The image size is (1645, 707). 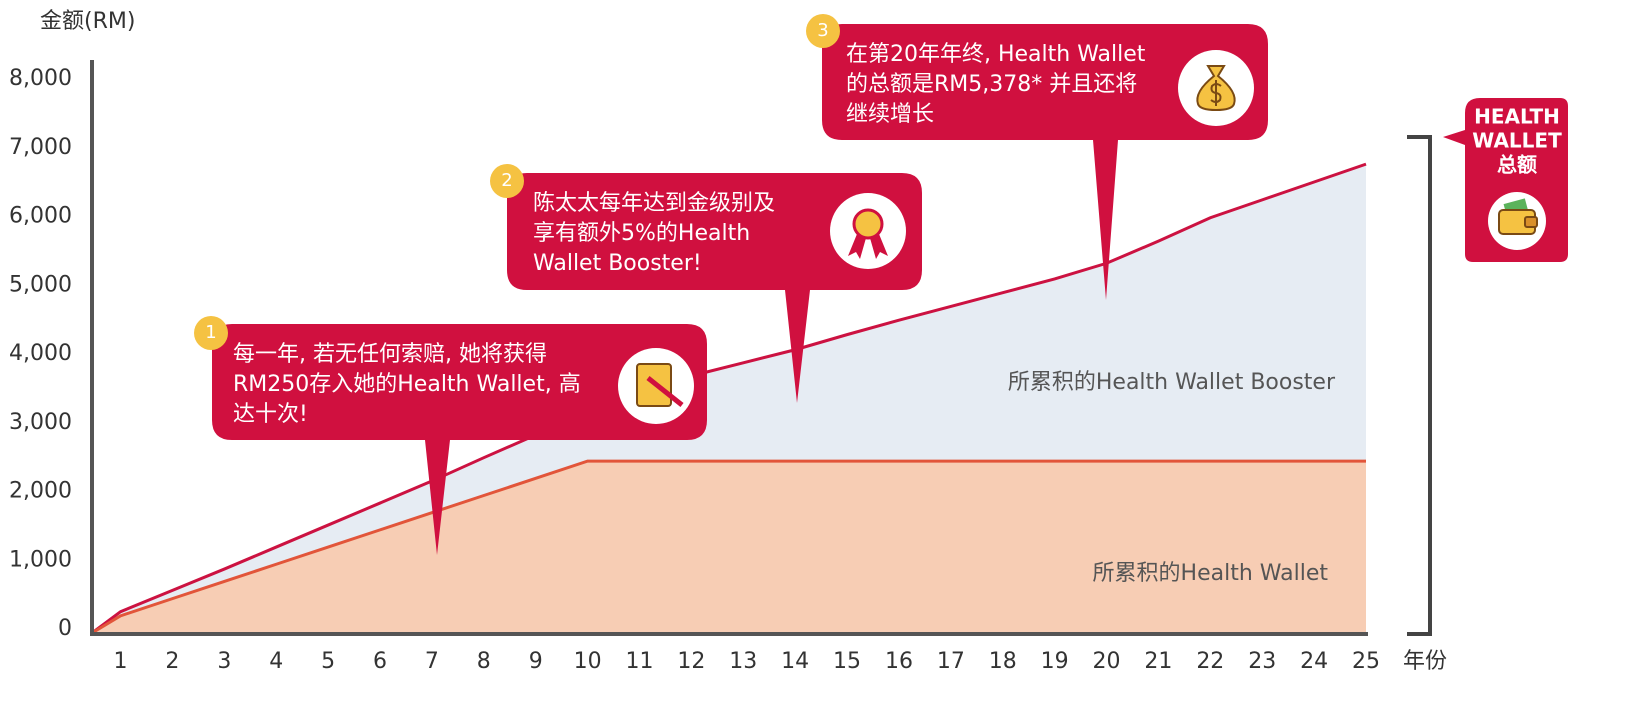 I want to click on y-tick-label: 0, so click(x=65, y=628).